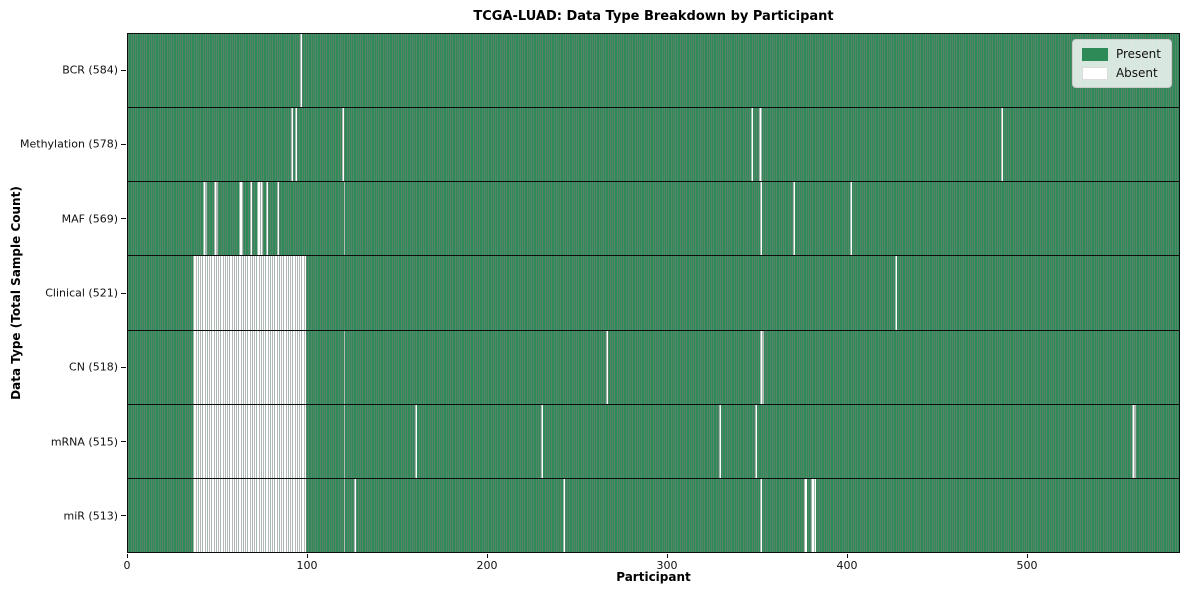 Image resolution: width=1200 pixels, height=600 pixels. What do you see at coordinates (487, 565) in the screenshot?
I see `x-tick-label: 200` at bounding box center [487, 565].